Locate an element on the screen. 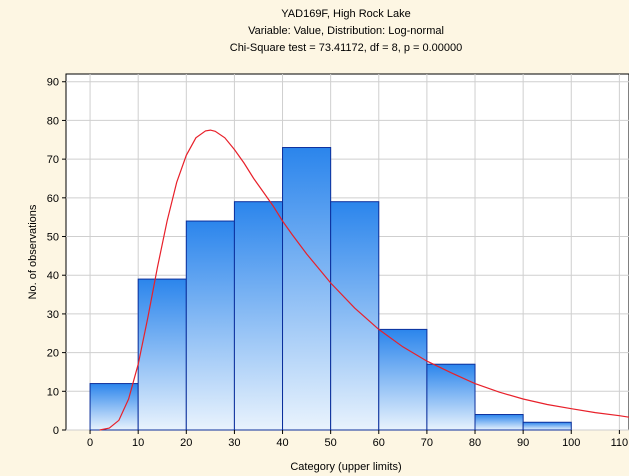  x-tick-label: 50 is located at coordinates (331, 443).